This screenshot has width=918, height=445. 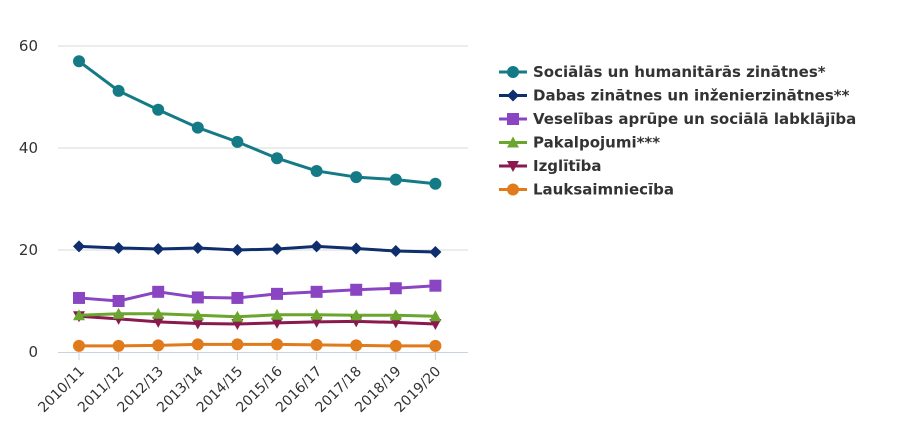 I want to click on legend-label: Dabas zinātnes un inženierzinātnes**, so click(x=691, y=96).